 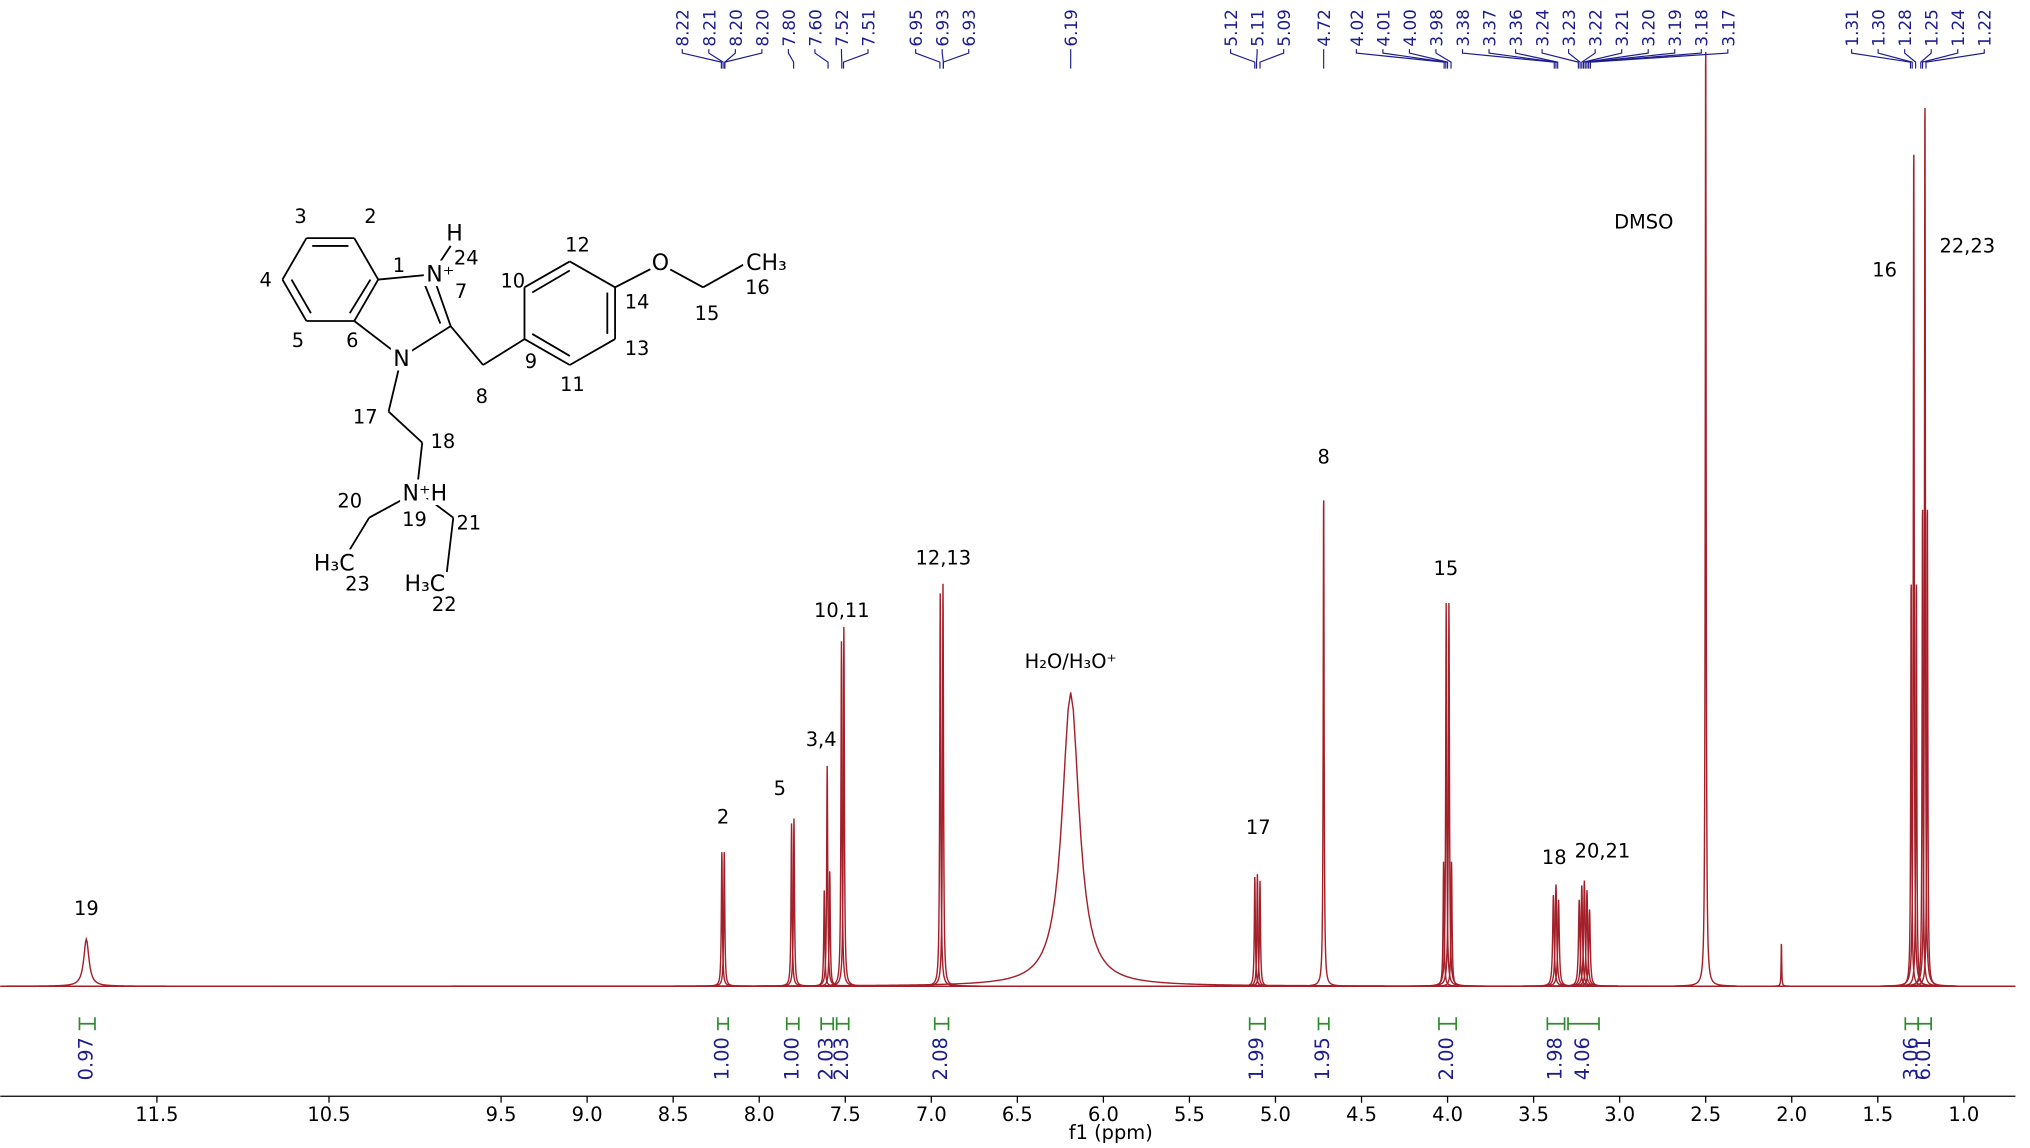 What do you see at coordinates (931, 1114) in the screenshot?
I see `x-tick-label: 7.0` at bounding box center [931, 1114].